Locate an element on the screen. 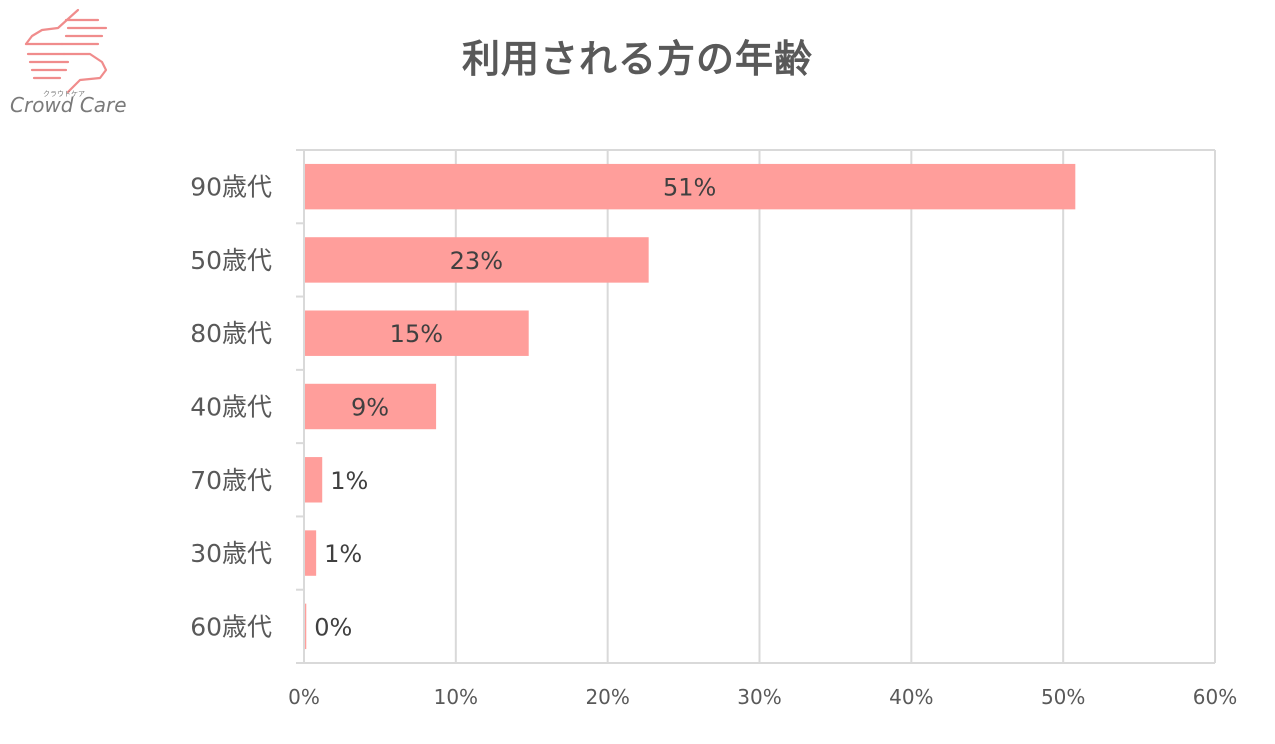  category-label: 60歳代 is located at coordinates (231, 626).